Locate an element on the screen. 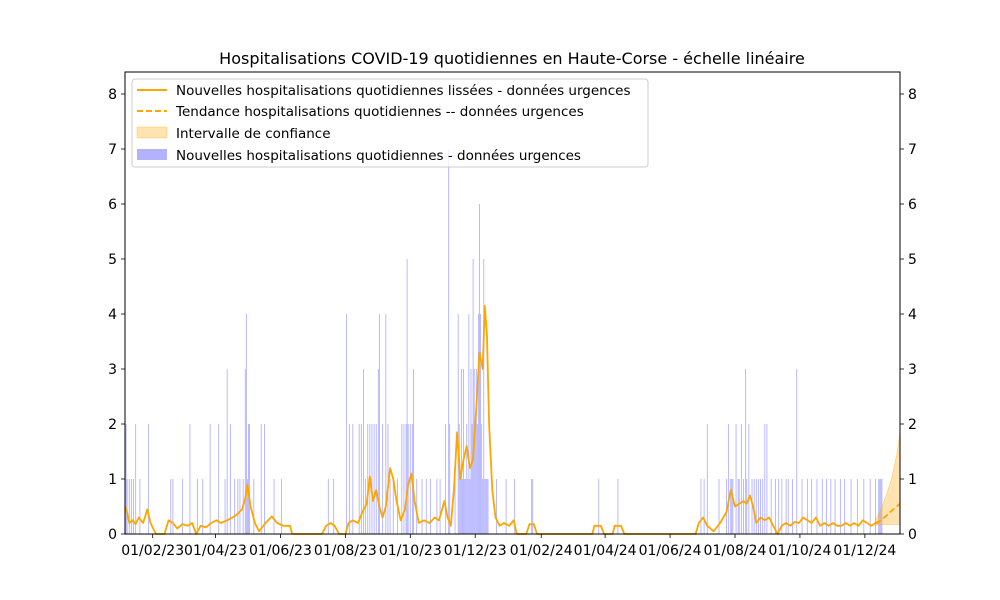 This screenshot has width=1000, height=600. y-tick-label-right: 8 is located at coordinates (912, 95).